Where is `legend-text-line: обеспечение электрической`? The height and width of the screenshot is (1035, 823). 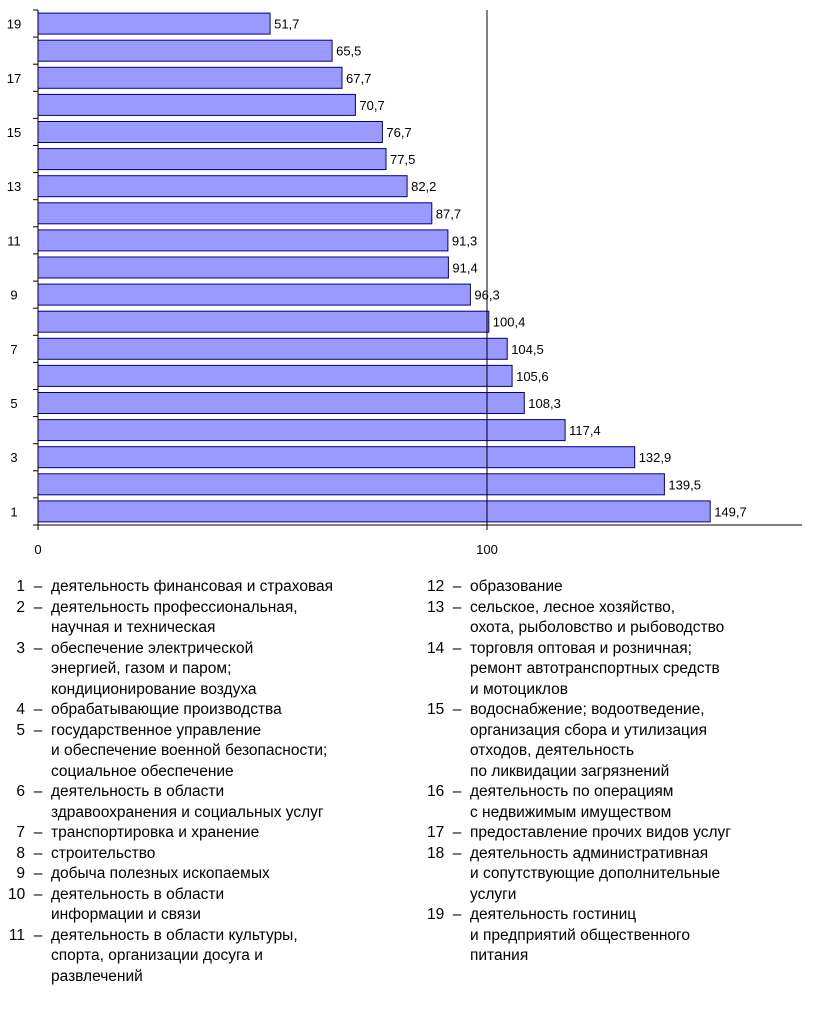 legend-text-line: обеспечение электрической is located at coordinates (152, 648).